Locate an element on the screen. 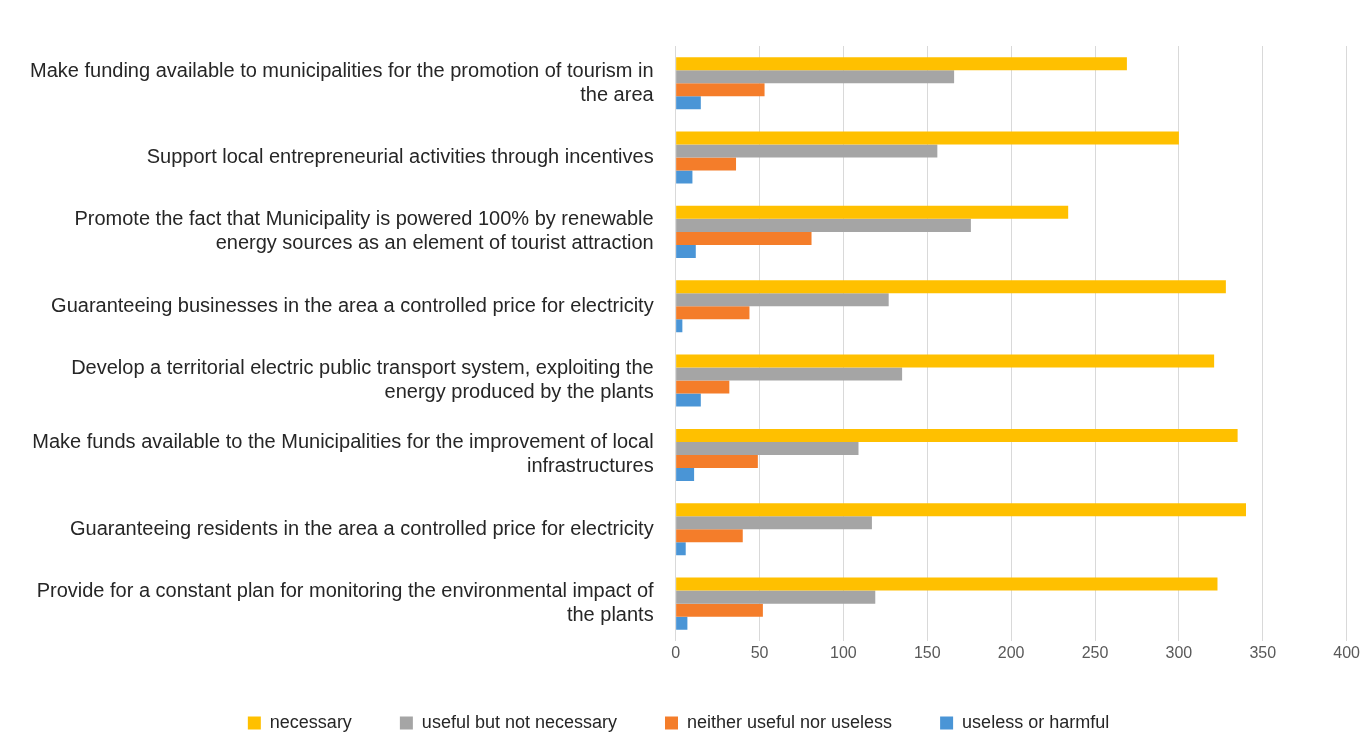 This screenshot has height=742, width=1363. y-tick-label: Support local entrepreneurial activities through incentives is located at coordinates (400, 156).